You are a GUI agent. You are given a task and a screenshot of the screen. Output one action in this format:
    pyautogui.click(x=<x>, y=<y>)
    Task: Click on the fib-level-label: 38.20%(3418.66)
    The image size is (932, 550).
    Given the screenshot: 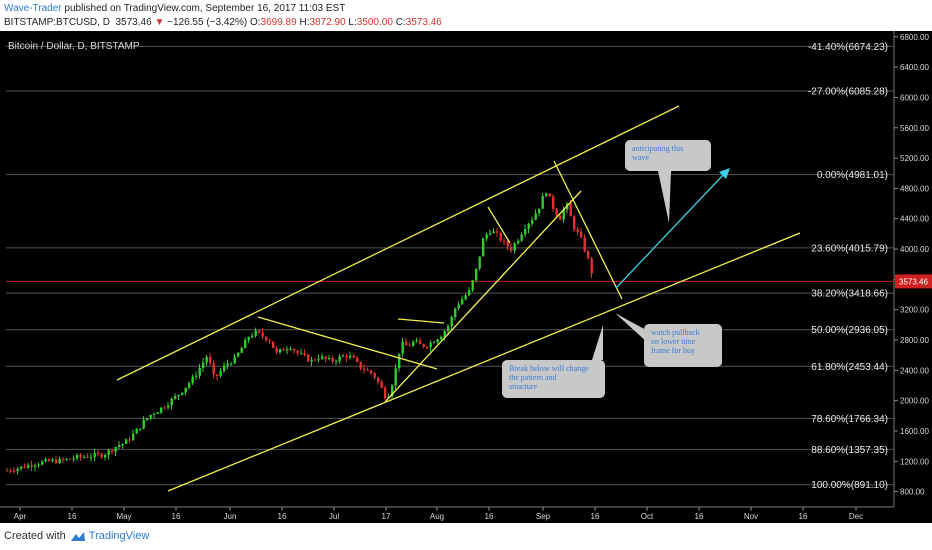 What is the action you would take?
    pyautogui.click(x=849, y=294)
    